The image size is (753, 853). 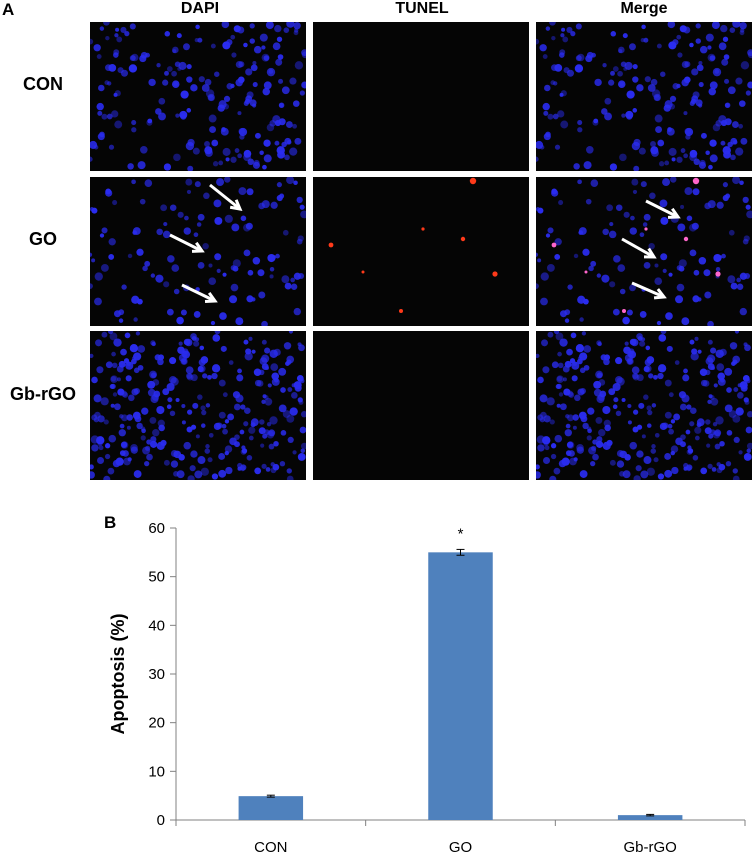 I want to click on y-tick-label: 40, so click(x=156, y=625).